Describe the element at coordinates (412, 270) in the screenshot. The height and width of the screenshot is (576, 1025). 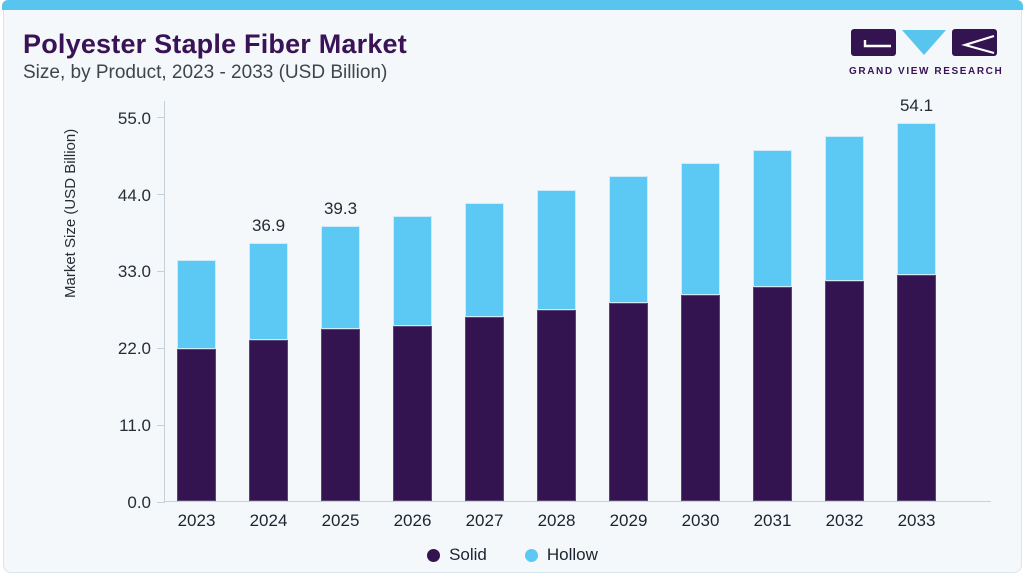
I see `bar-2026-hollow` at that location.